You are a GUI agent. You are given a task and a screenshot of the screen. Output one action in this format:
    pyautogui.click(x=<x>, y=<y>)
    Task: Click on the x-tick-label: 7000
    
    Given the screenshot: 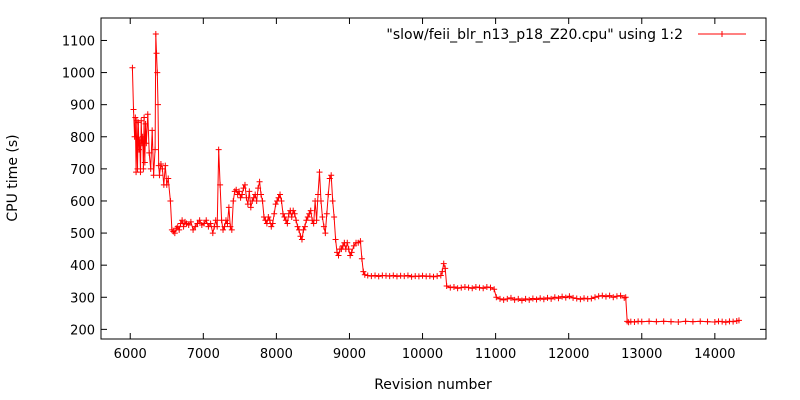 What is the action you would take?
    pyautogui.click(x=203, y=354)
    